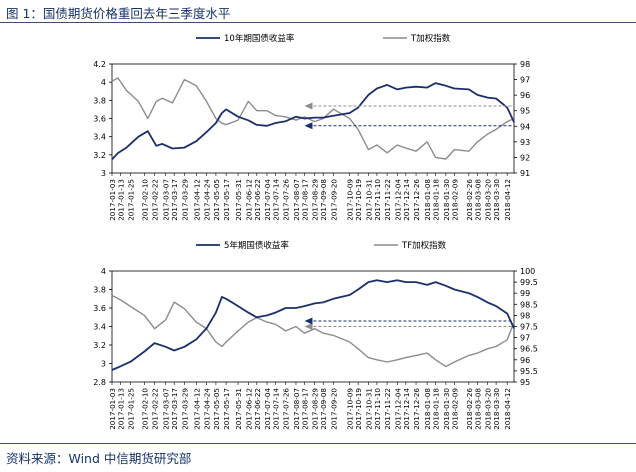 The width and height of the screenshot is (636, 472). What do you see at coordinates (315, 409) in the screenshot?
I see `x-tick-label: 2017-08-29` at bounding box center [315, 409].